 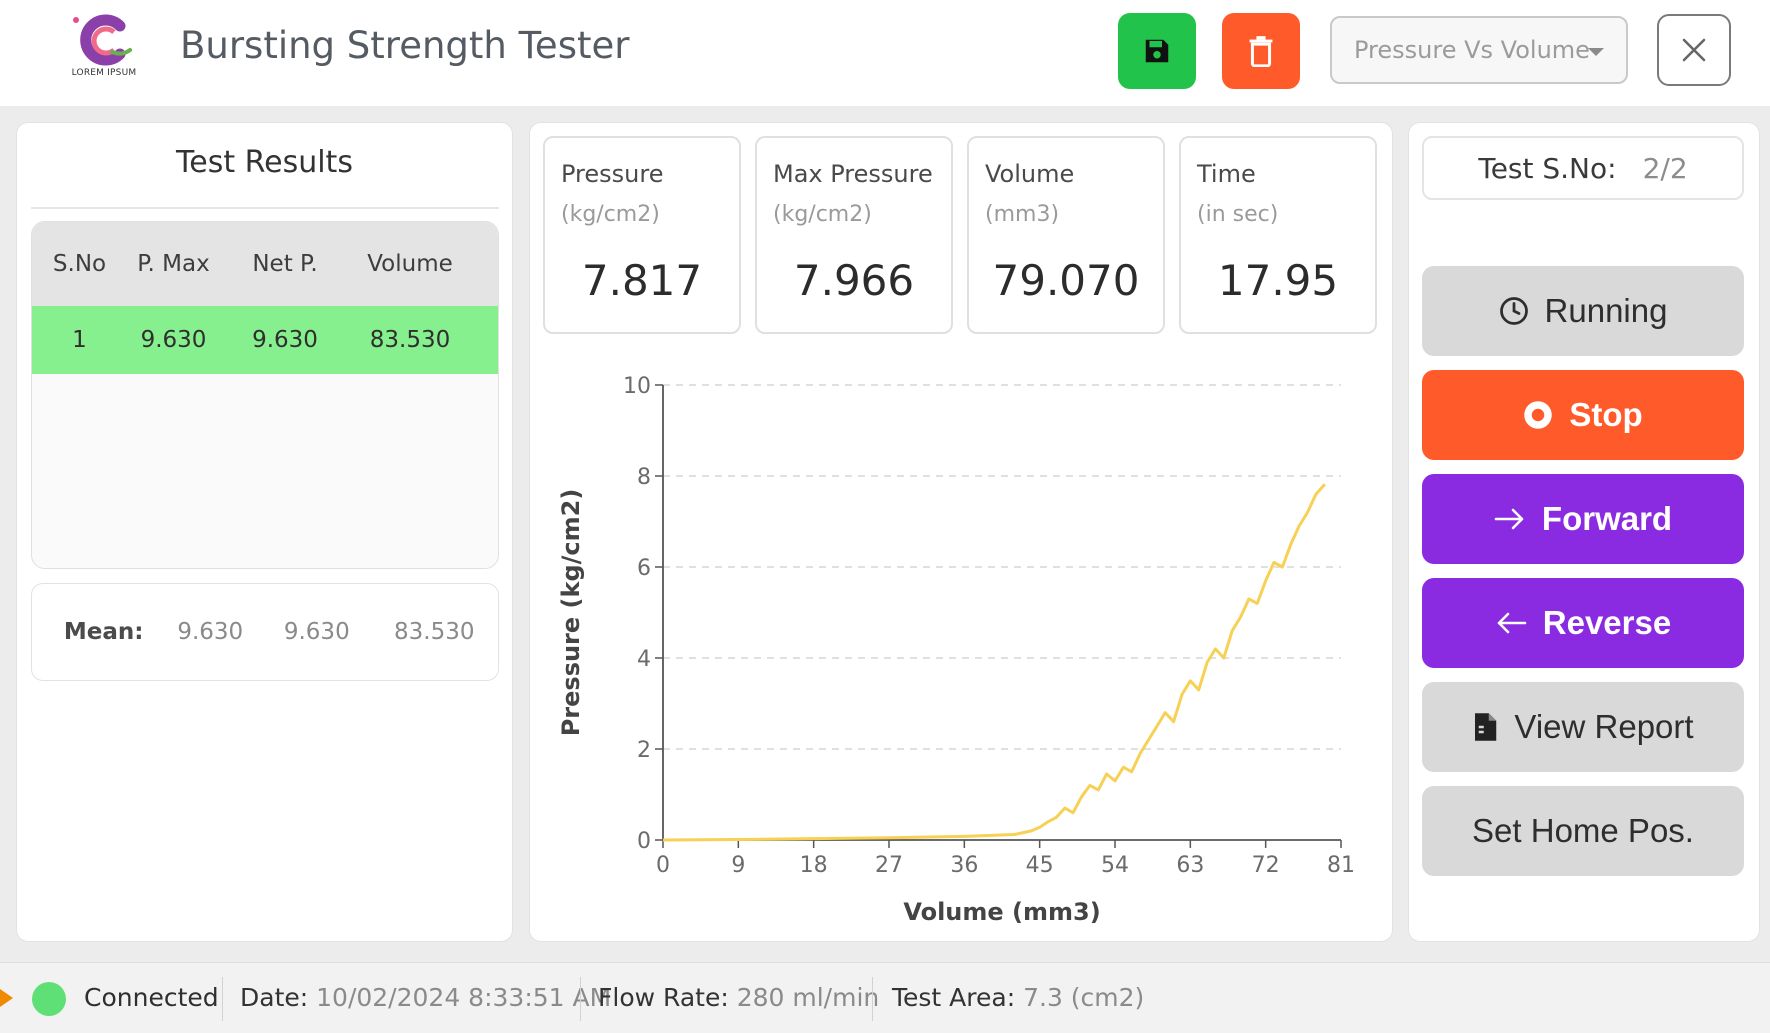 What do you see at coordinates (854, 235) in the screenshot?
I see `max-pressure-card: Max Pressure (kg/cm2) 7.966` at bounding box center [854, 235].